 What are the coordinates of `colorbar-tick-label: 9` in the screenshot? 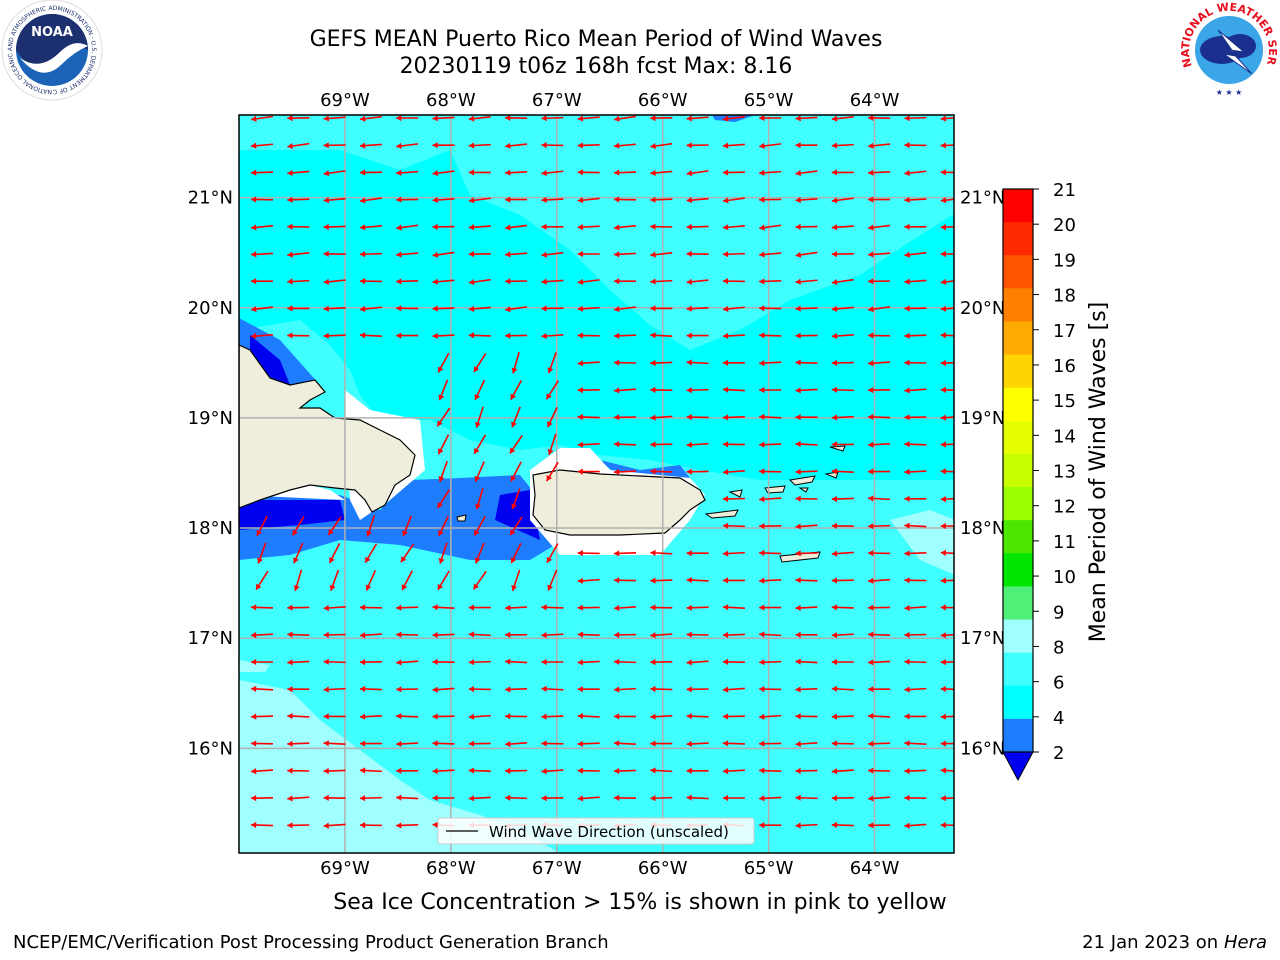 It's located at (1058, 612).